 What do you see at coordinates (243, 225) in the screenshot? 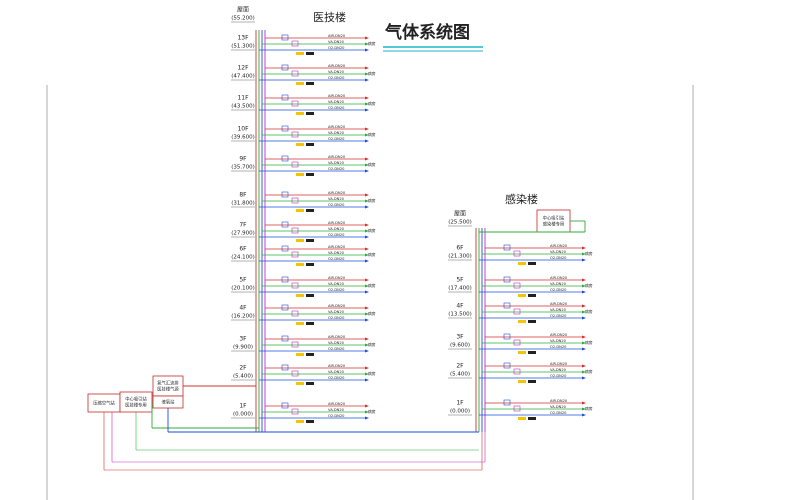
I see `floor-label: 7F` at bounding box center [243, 225].